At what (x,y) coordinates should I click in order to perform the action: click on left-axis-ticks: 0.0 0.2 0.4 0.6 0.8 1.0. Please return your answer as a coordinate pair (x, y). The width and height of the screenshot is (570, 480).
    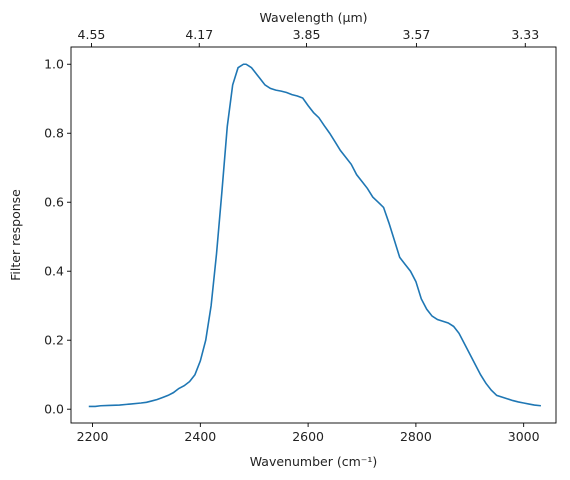
    Looking at the image, I should click on (57, 237).